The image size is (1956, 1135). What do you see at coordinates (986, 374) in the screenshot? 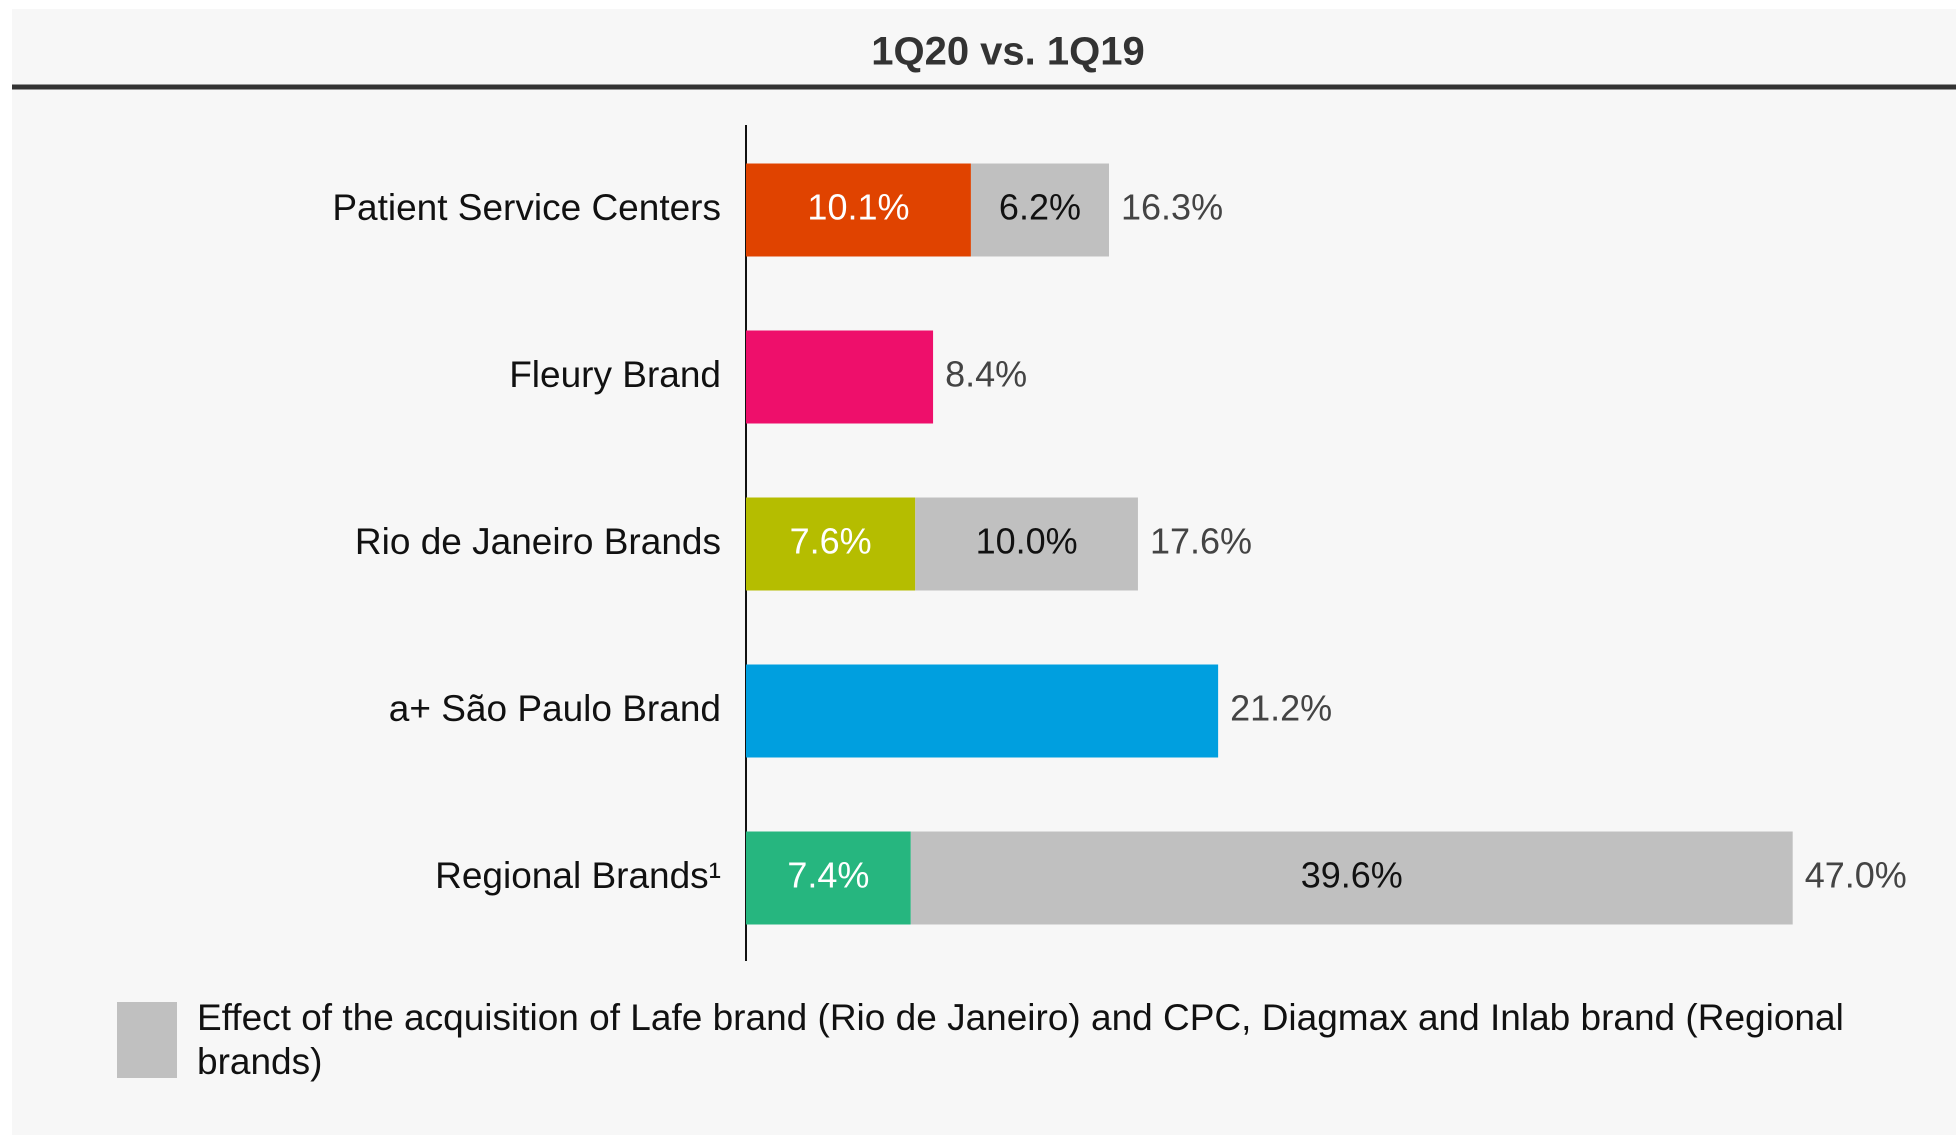
I see `total-label: 8.4%` at bounding box center [986, 374].